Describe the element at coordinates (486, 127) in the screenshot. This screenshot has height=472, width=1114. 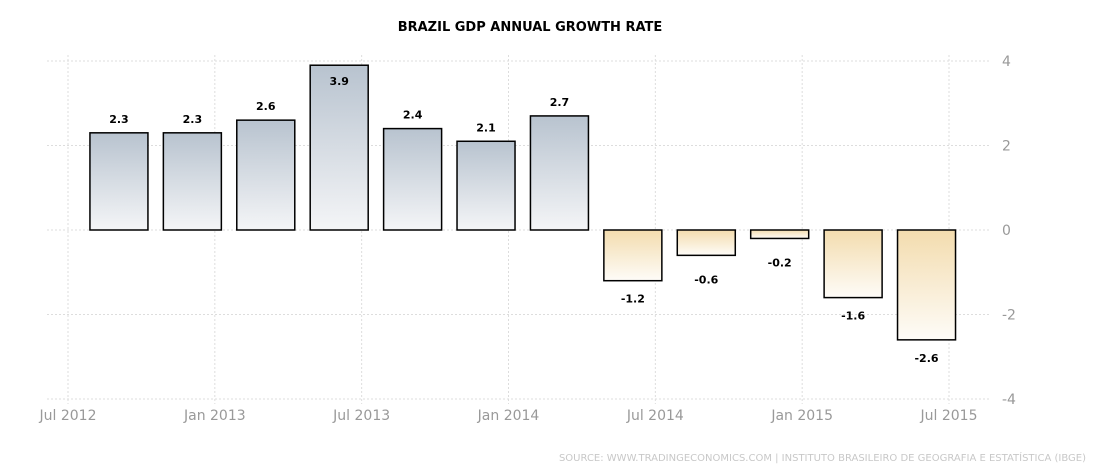
I see `data-label: 2.1` at that location.